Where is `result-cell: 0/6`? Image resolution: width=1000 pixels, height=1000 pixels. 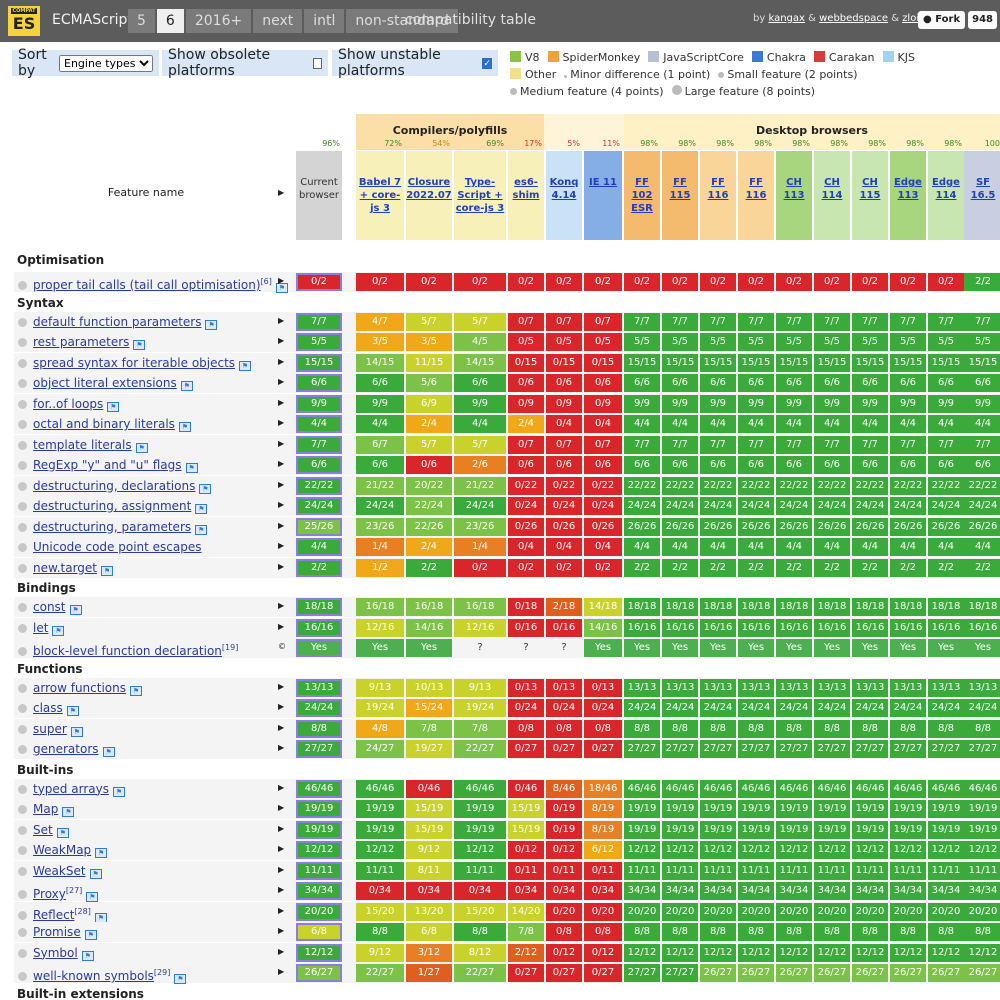 result-cell: 0/6 is located at coordinates (526, 383).